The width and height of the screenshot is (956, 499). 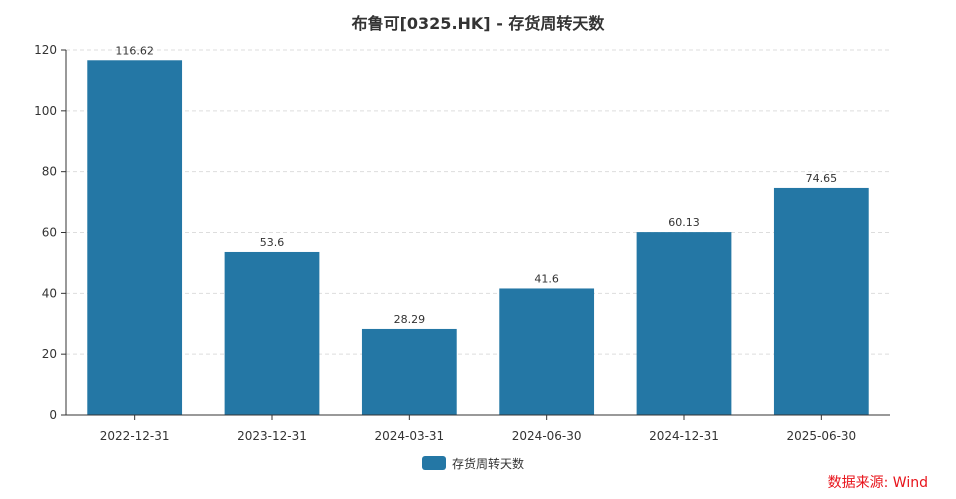 What do you see at coordinates (45, 50) in the screenshot?
I see `y-tick-label: 120` at bounding box center [45, 50].